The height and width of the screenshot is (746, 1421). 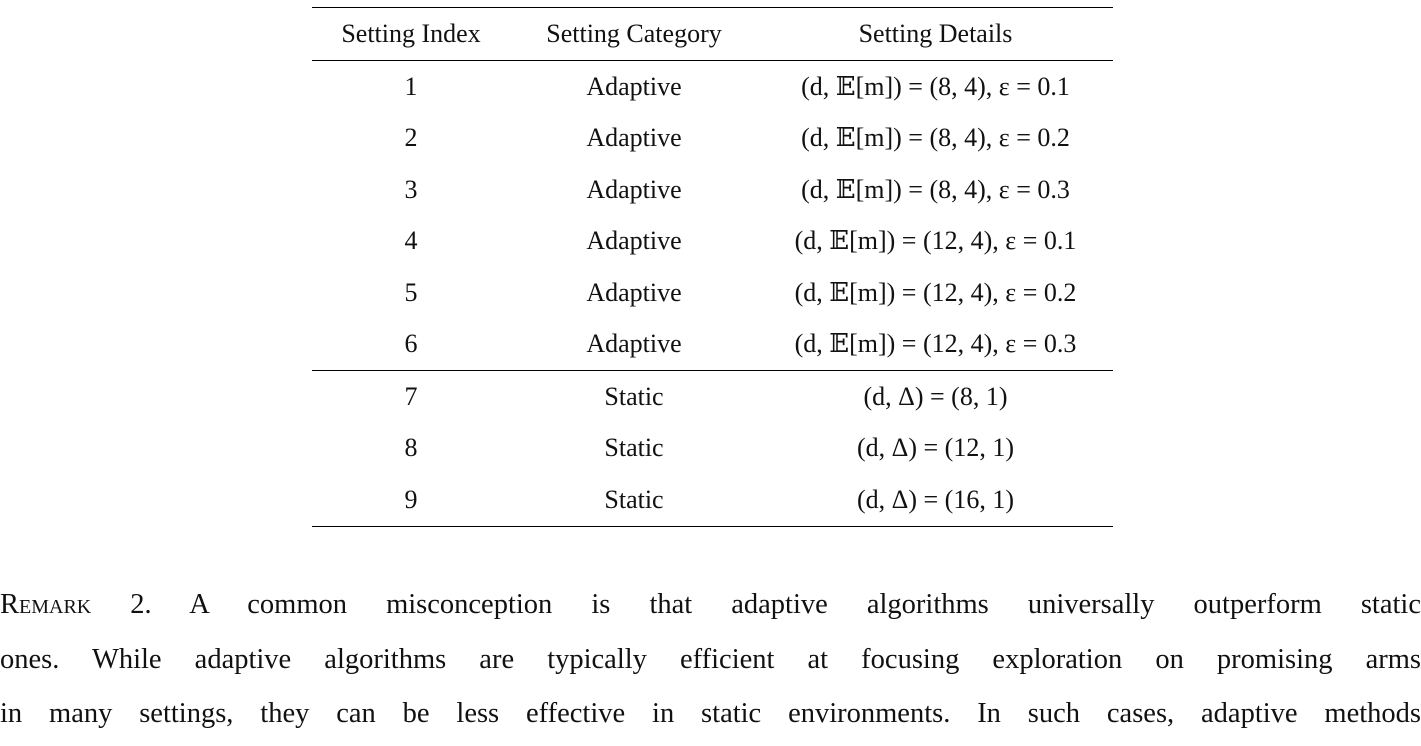 What do you see at coordinates (712, 345) in the screenshot?
I see `table-row: 6 Adaptive (d, 𝔼[m]) = (12, 4), ε = 0.3` at bounding box center [712, 345].